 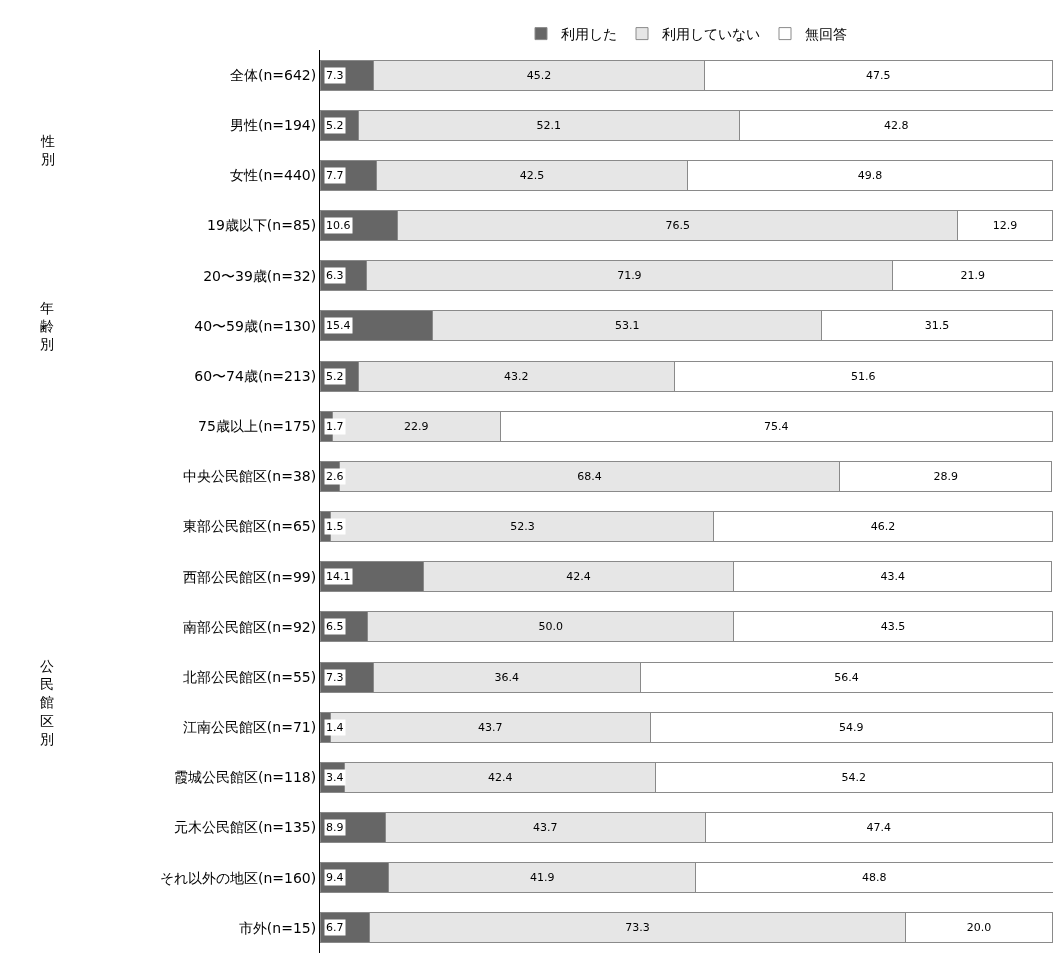 What do you see at coordinates (249, 576) in the screenshot?
I see `y-tick-label: 西部公民館区(n=99)` at bounding box center [249, 576].